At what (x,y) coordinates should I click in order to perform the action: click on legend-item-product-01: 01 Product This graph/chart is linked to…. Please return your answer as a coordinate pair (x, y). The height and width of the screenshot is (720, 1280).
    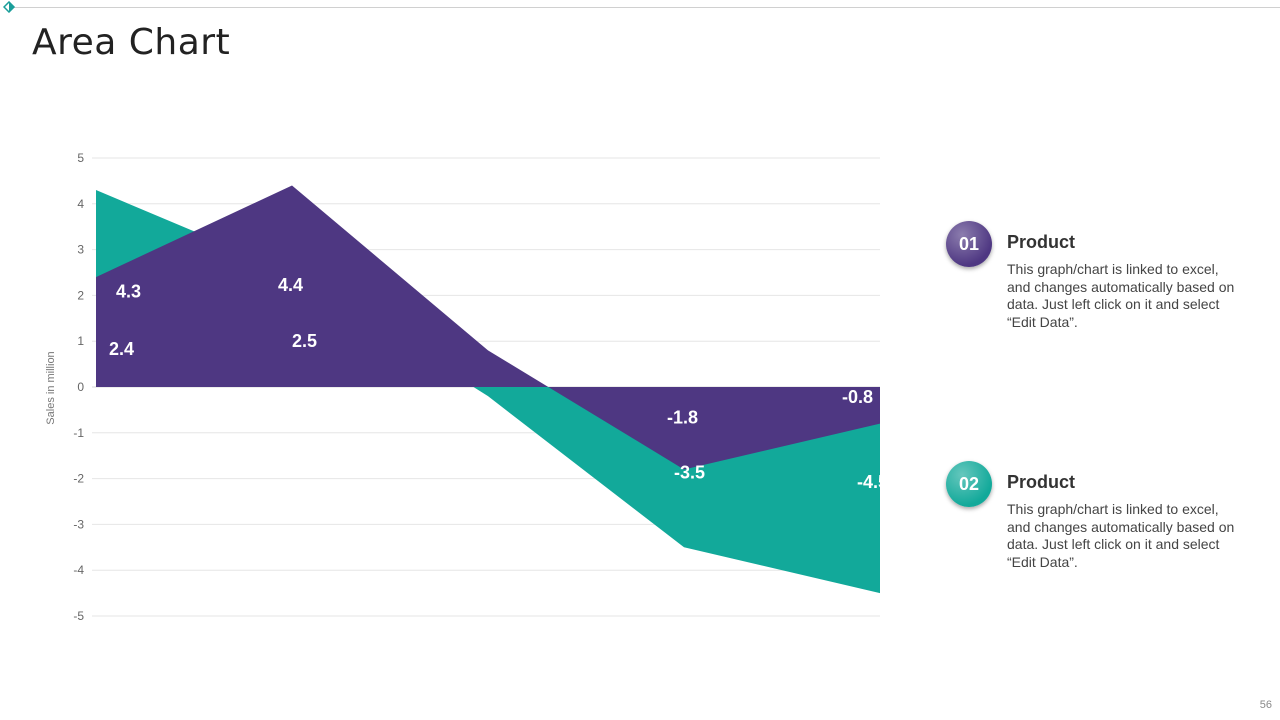
    Looking at the image, I should click on (1096, 281).